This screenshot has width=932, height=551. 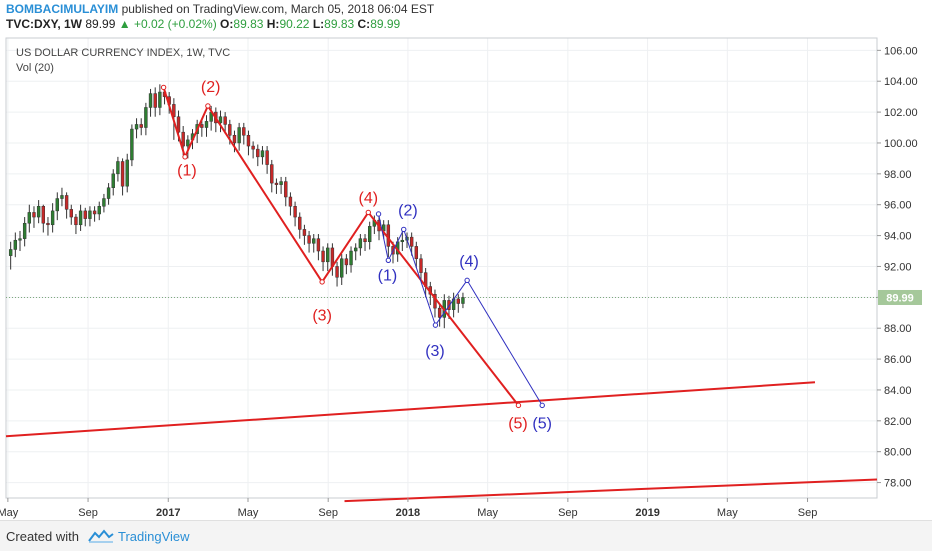 What do you see at coordinates (154, 536) in the screenshot?
I see `tradingview-link: TradingView` at bounding box center [154, 536].